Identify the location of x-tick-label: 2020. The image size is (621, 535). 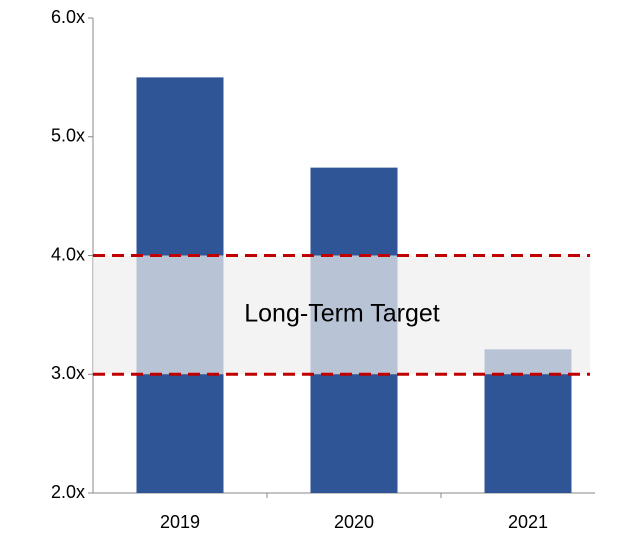
(354, 522).